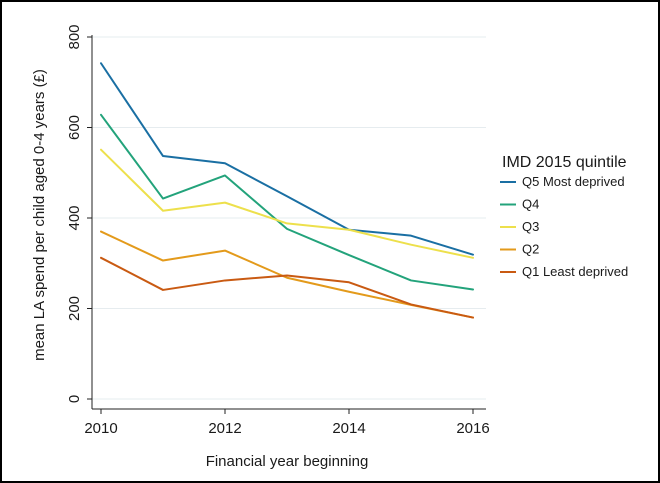 The height and width of the screenshot is (483, 660). Describe the element at coordinates (224, 428) in the screenshot. I see `x-tick-label: 2012` at that location.